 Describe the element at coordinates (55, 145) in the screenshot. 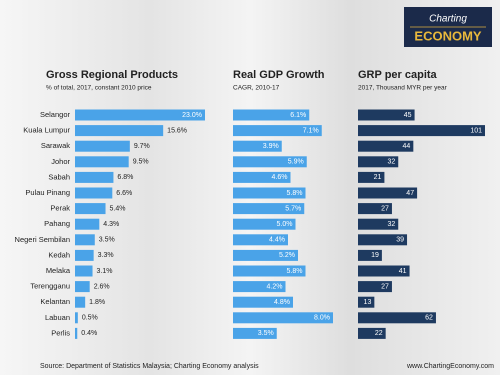

I see `category-label: Sarawak` at that location.